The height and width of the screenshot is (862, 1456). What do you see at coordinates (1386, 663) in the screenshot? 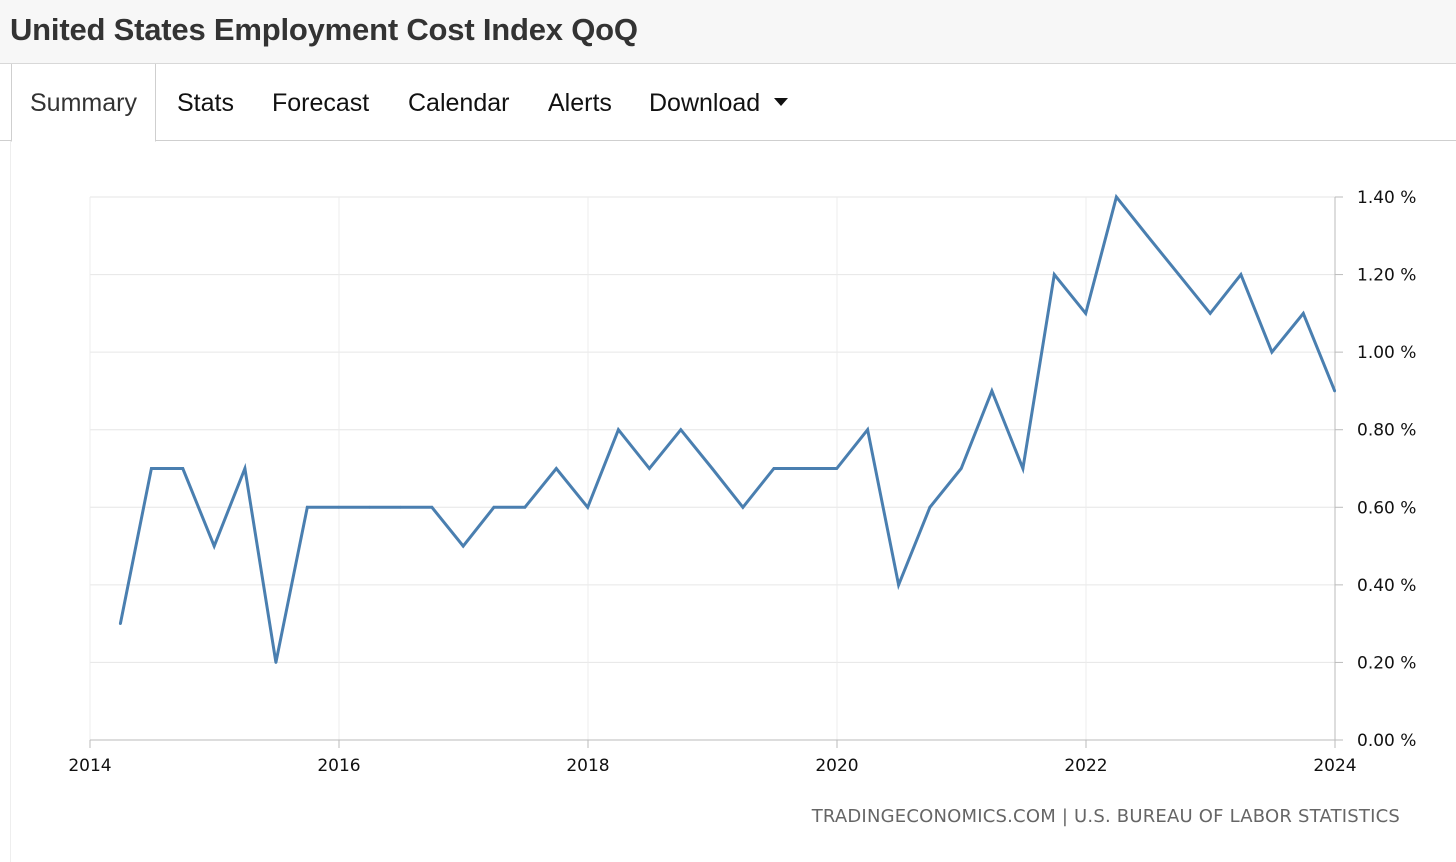
I see `y-tick-label: 0.20 %` at bounding box center [1386, 663].